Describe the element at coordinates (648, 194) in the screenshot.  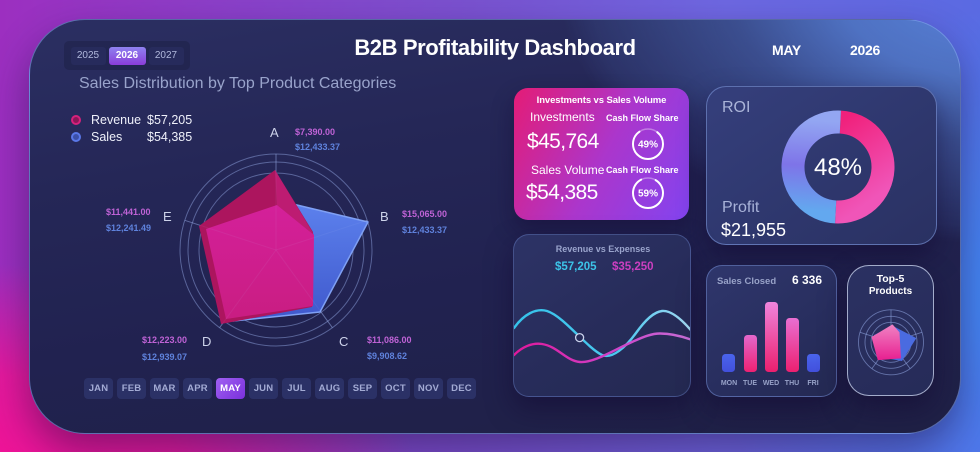
I see `svg-text: 59%` at that location.